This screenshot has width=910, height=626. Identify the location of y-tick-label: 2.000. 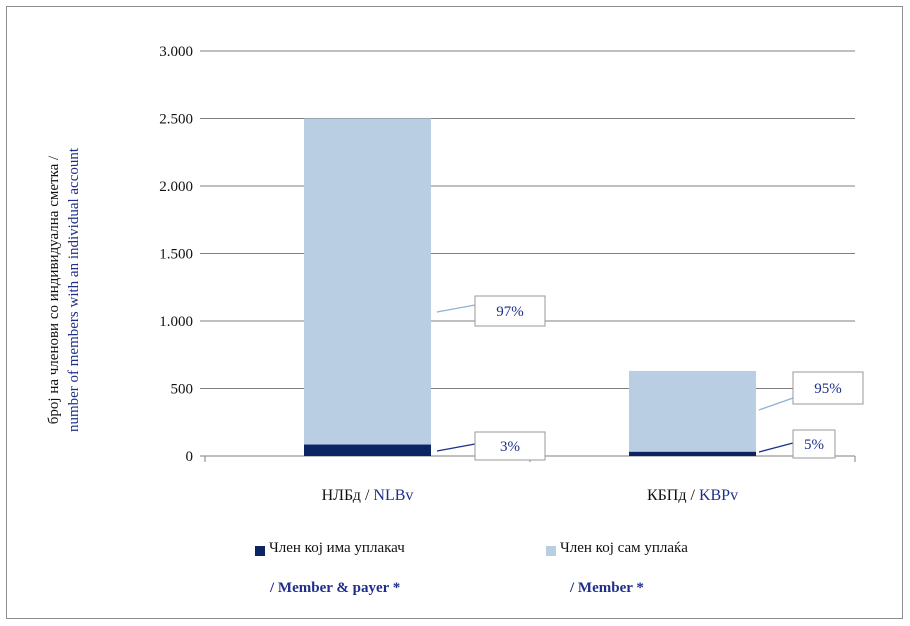
(176, 187).